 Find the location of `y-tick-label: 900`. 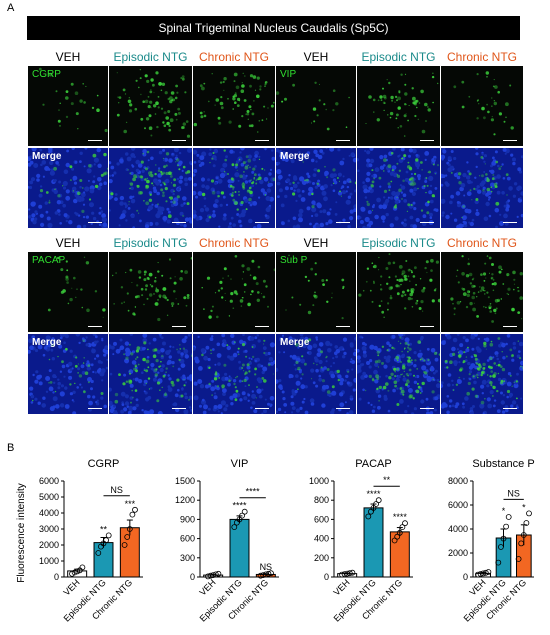

y-tick-label: 900 is located at coordinates (187, 519).